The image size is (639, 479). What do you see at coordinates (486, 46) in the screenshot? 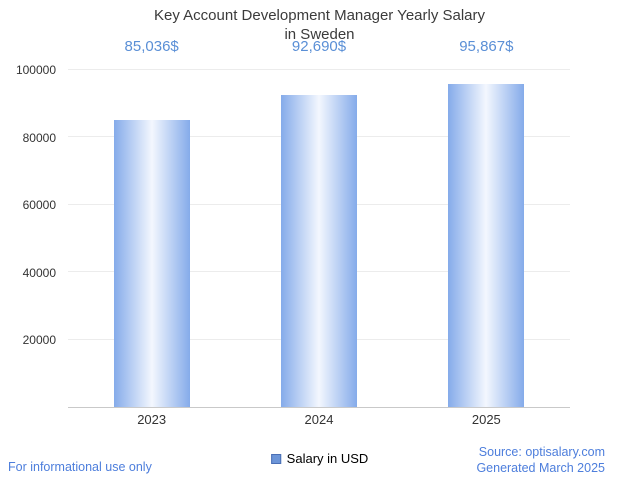
I see `bar-value-label: 95,867$` at bounding box center [486, 46].